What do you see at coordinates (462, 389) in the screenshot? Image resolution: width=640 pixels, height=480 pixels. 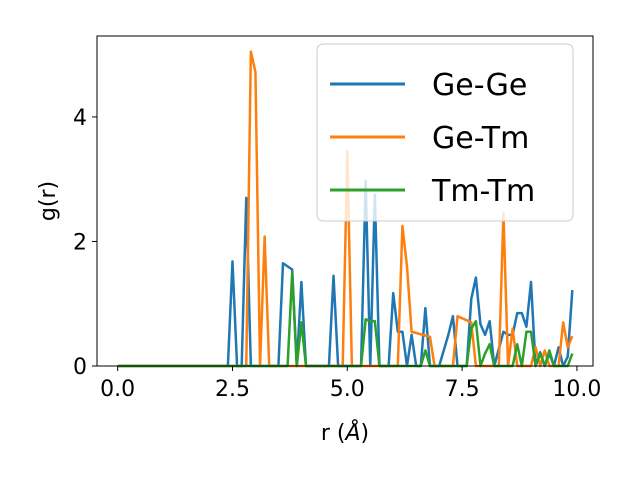 I see `x-tick-label: 7.5` at bounding box center [462, 389].